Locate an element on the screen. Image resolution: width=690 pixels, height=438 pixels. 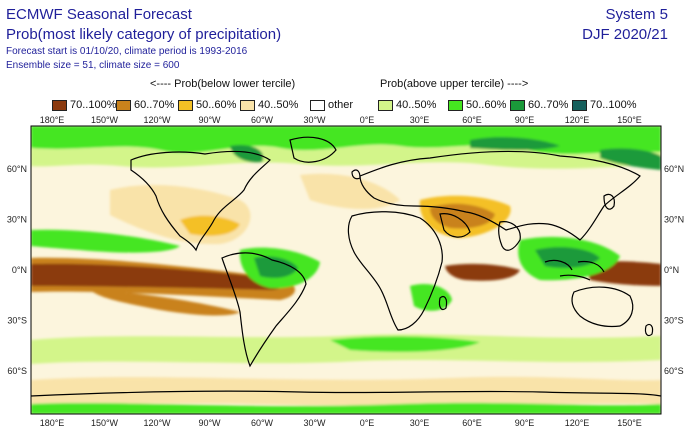
field-amazon-core is located at coordinates (276, 267).